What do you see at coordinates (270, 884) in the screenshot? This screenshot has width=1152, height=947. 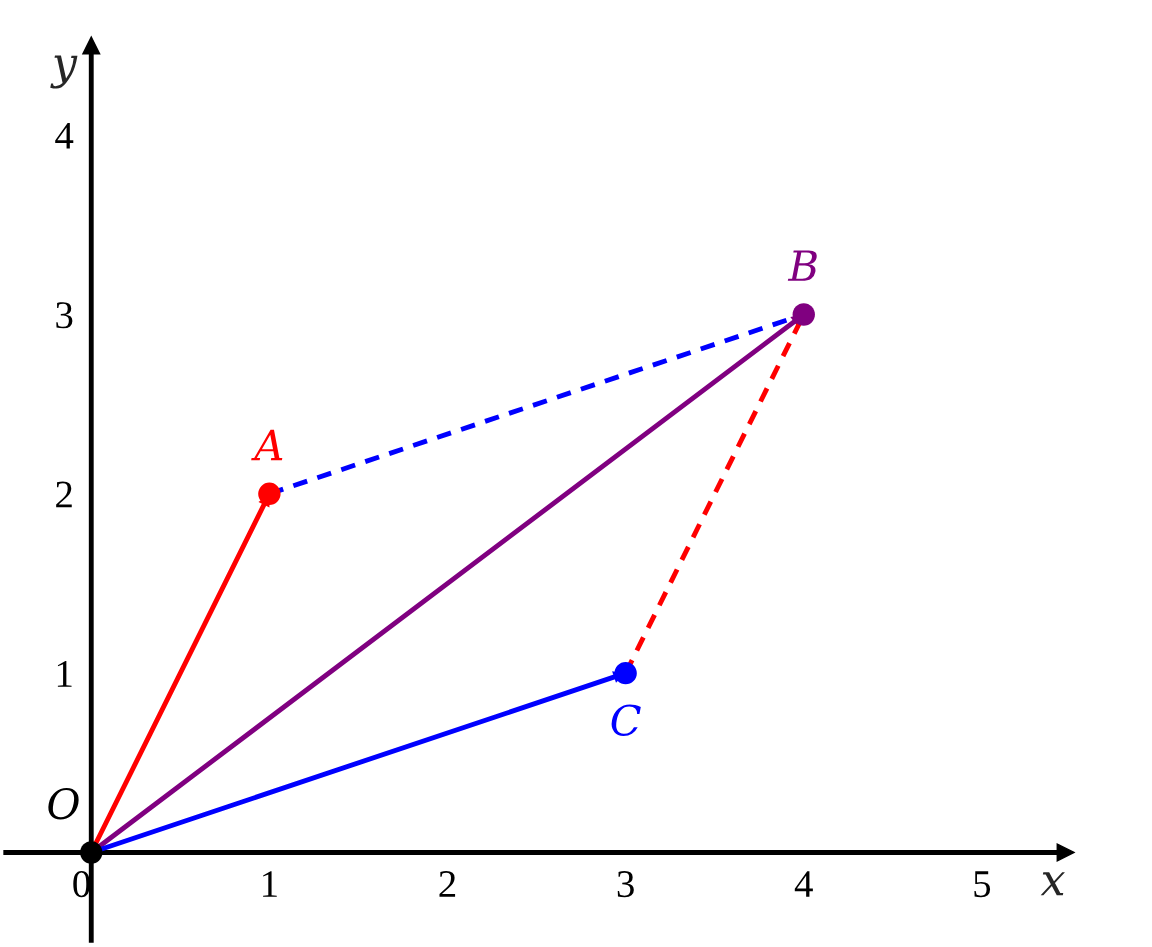 I see `x-tick-label: 1` at bounding box center [270, 884].